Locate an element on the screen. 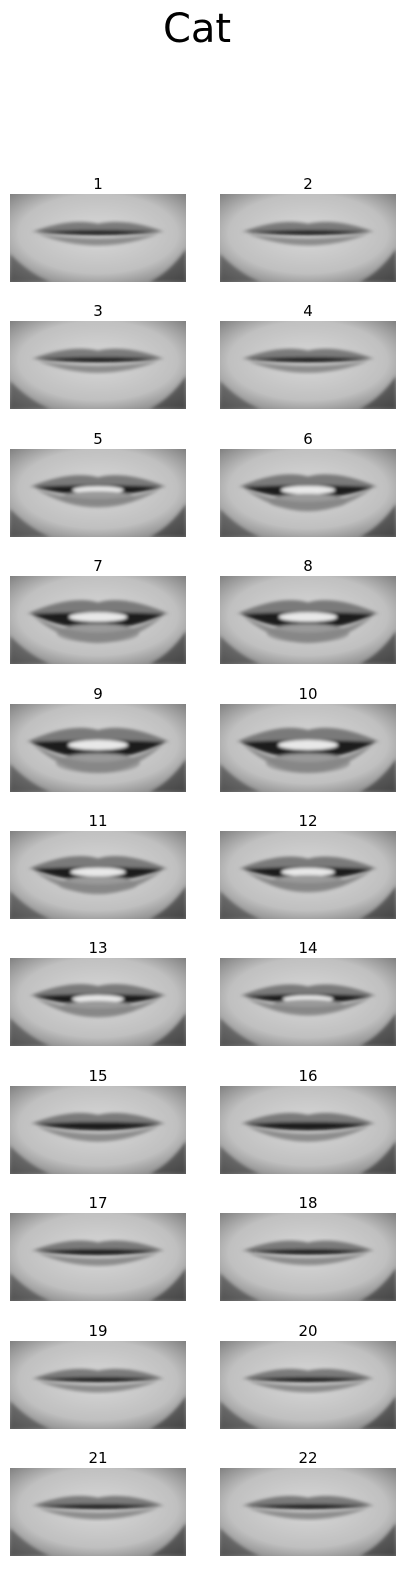  frame-cell: 12 is located at coordinates (308, 865).